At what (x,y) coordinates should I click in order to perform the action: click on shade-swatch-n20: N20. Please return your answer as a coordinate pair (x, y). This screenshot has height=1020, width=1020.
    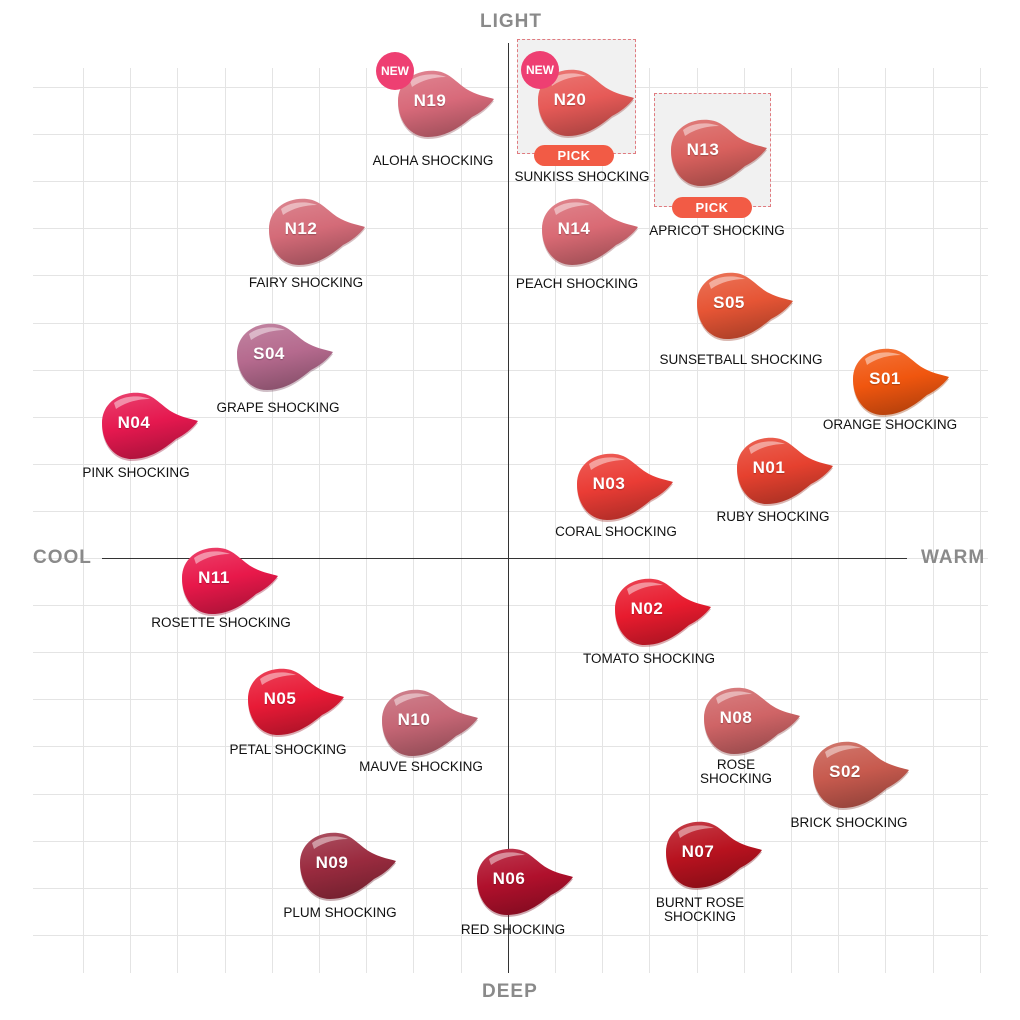
    Looking at the image, I should click on (593, 111).